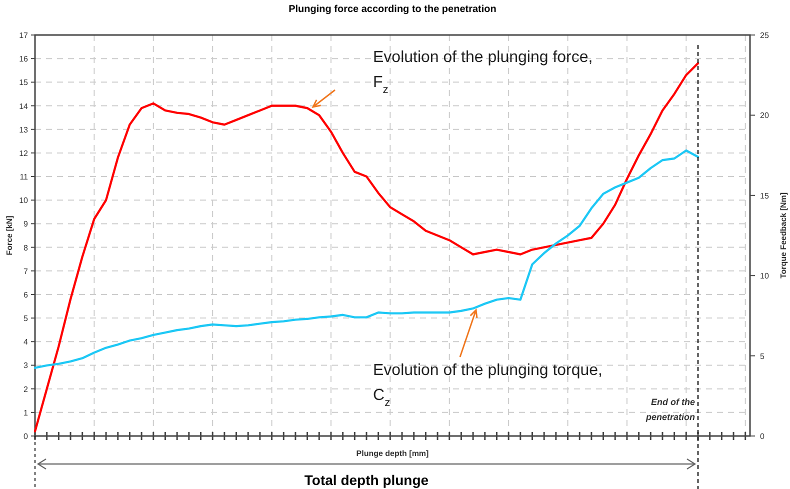  What do you see at coordinates (783, 235) in the screenshot?
I see `y2-axis-title: Torque Feedback [Nm]` at bounding box center [783, 235].